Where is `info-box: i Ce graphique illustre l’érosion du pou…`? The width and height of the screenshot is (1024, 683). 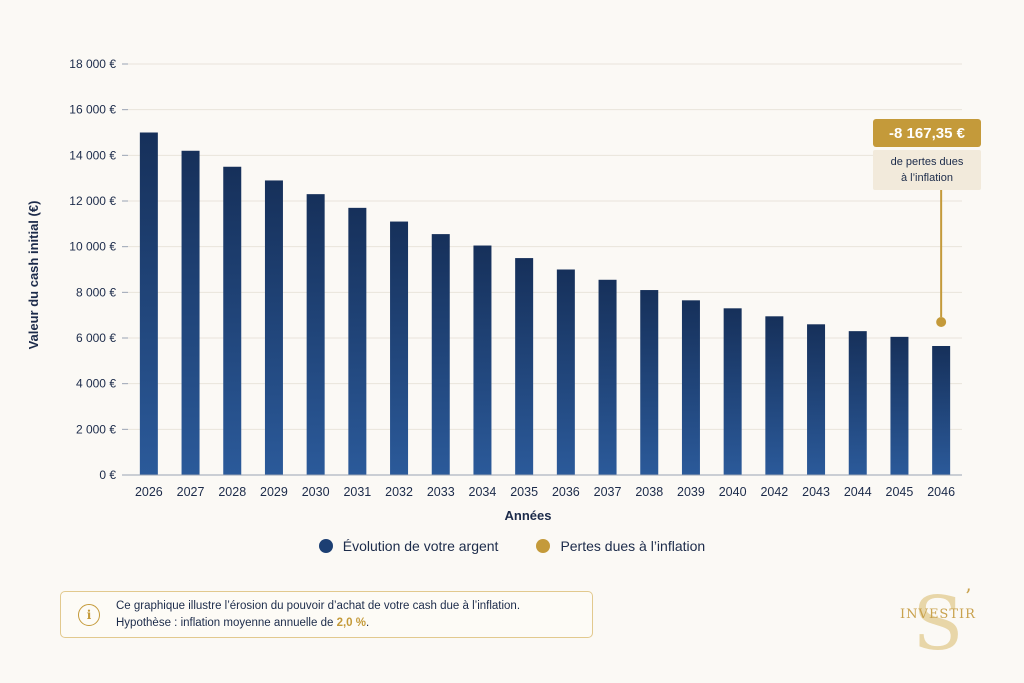
info-box: i Ce graphique illustre l’érosion du pou… is located at coordinates (326, 614).